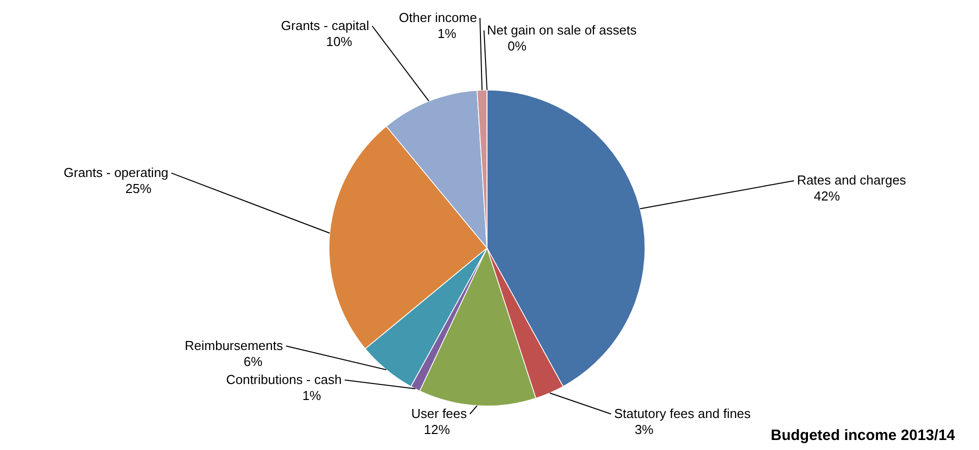 This screenshot has height=450, width=979. I want to click on text: Budgeted income 2013/14, so click(863, 435).